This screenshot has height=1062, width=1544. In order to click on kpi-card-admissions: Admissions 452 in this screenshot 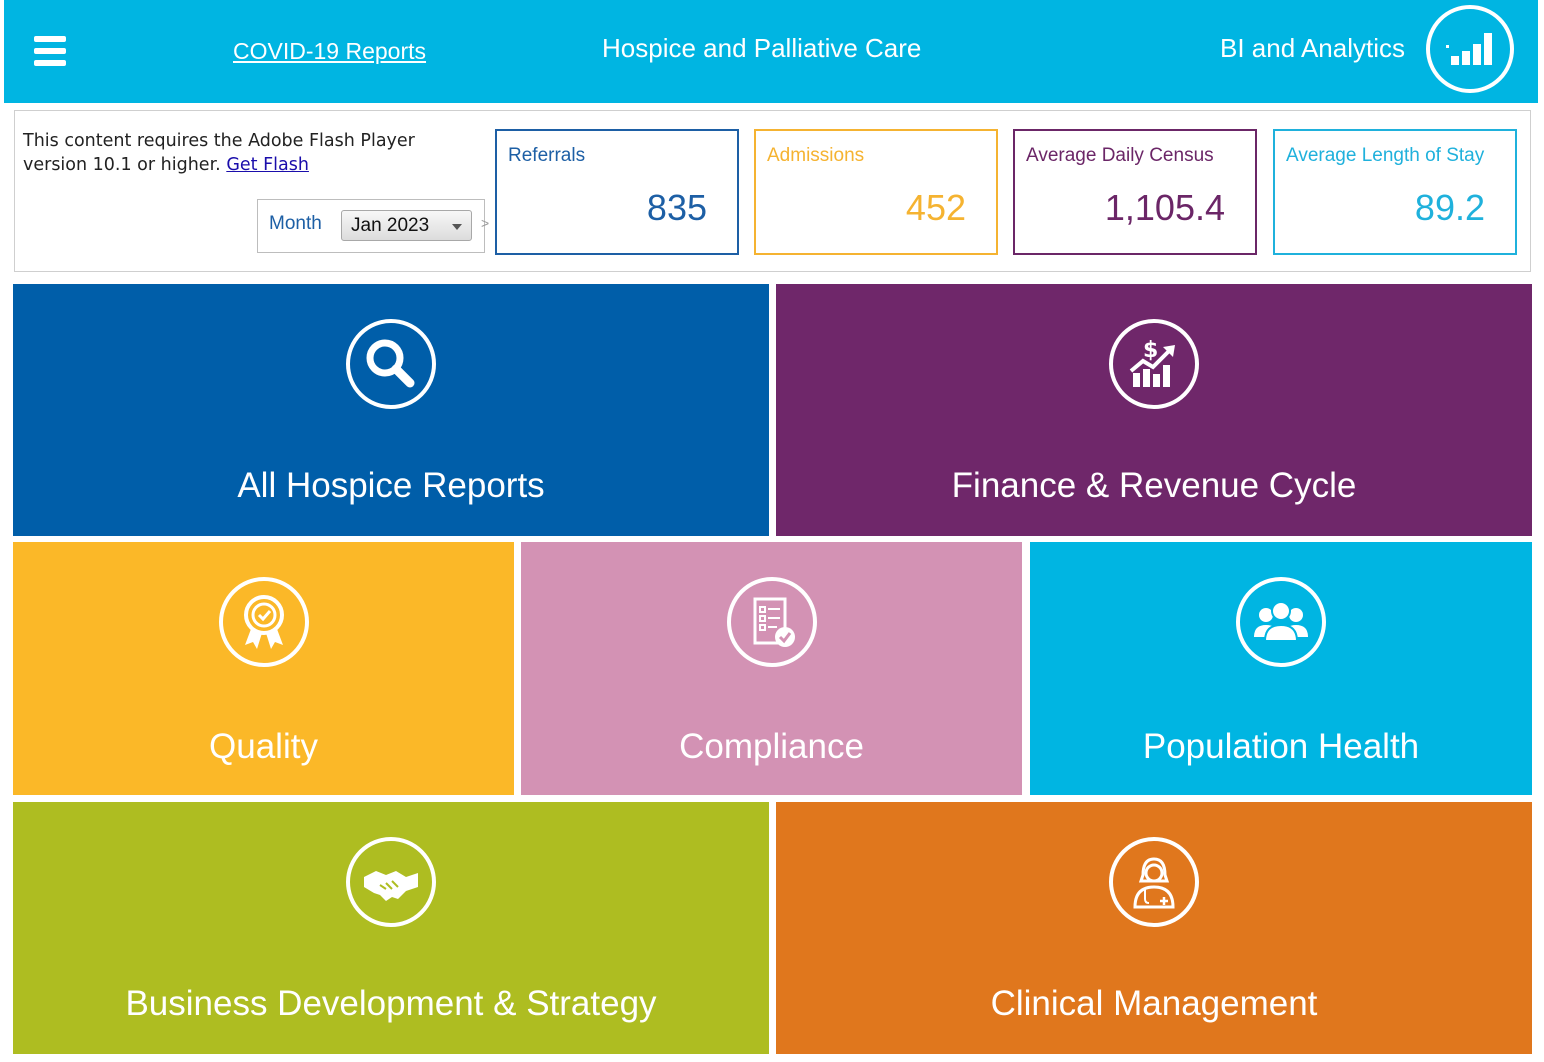, I will do `click(876, 192)`.